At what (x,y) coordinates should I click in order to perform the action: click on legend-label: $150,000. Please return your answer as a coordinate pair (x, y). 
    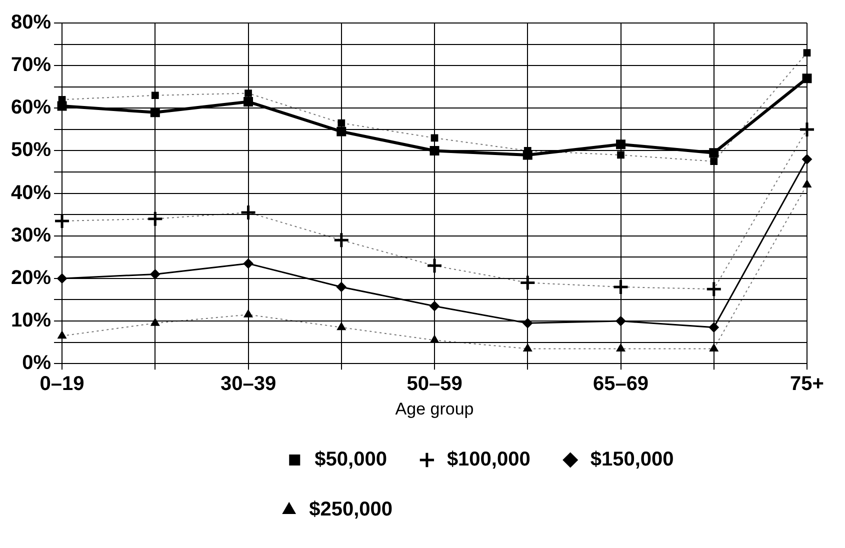
    Looking at the image, I should click on (632, 459).